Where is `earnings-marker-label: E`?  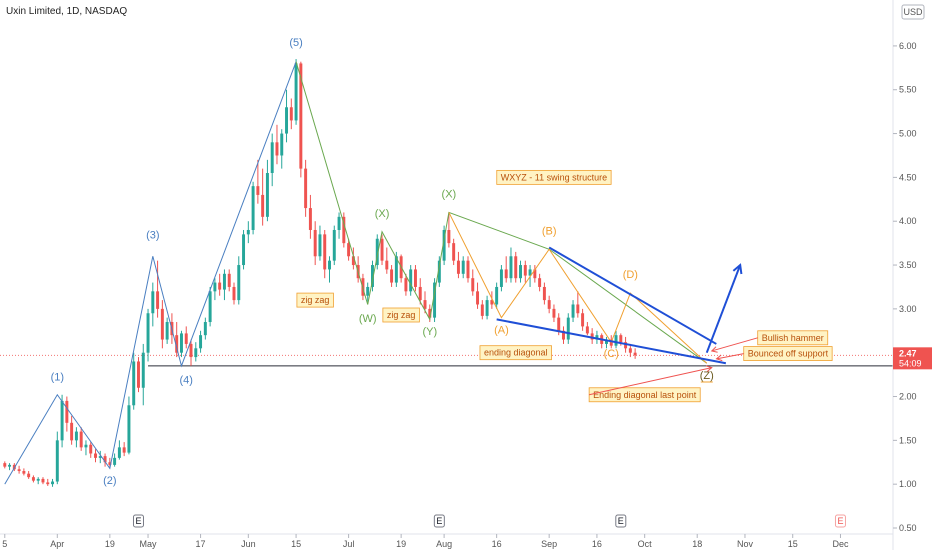 earnings-marker-label: E is located at coordinates (621, 521).